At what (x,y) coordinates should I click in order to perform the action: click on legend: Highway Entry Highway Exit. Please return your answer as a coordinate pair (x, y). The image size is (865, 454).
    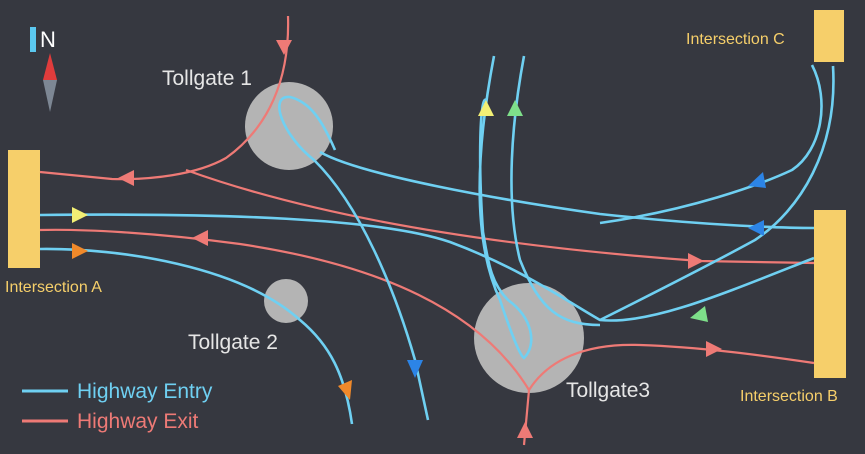
    Looking at the image, I should click on (117, 406).